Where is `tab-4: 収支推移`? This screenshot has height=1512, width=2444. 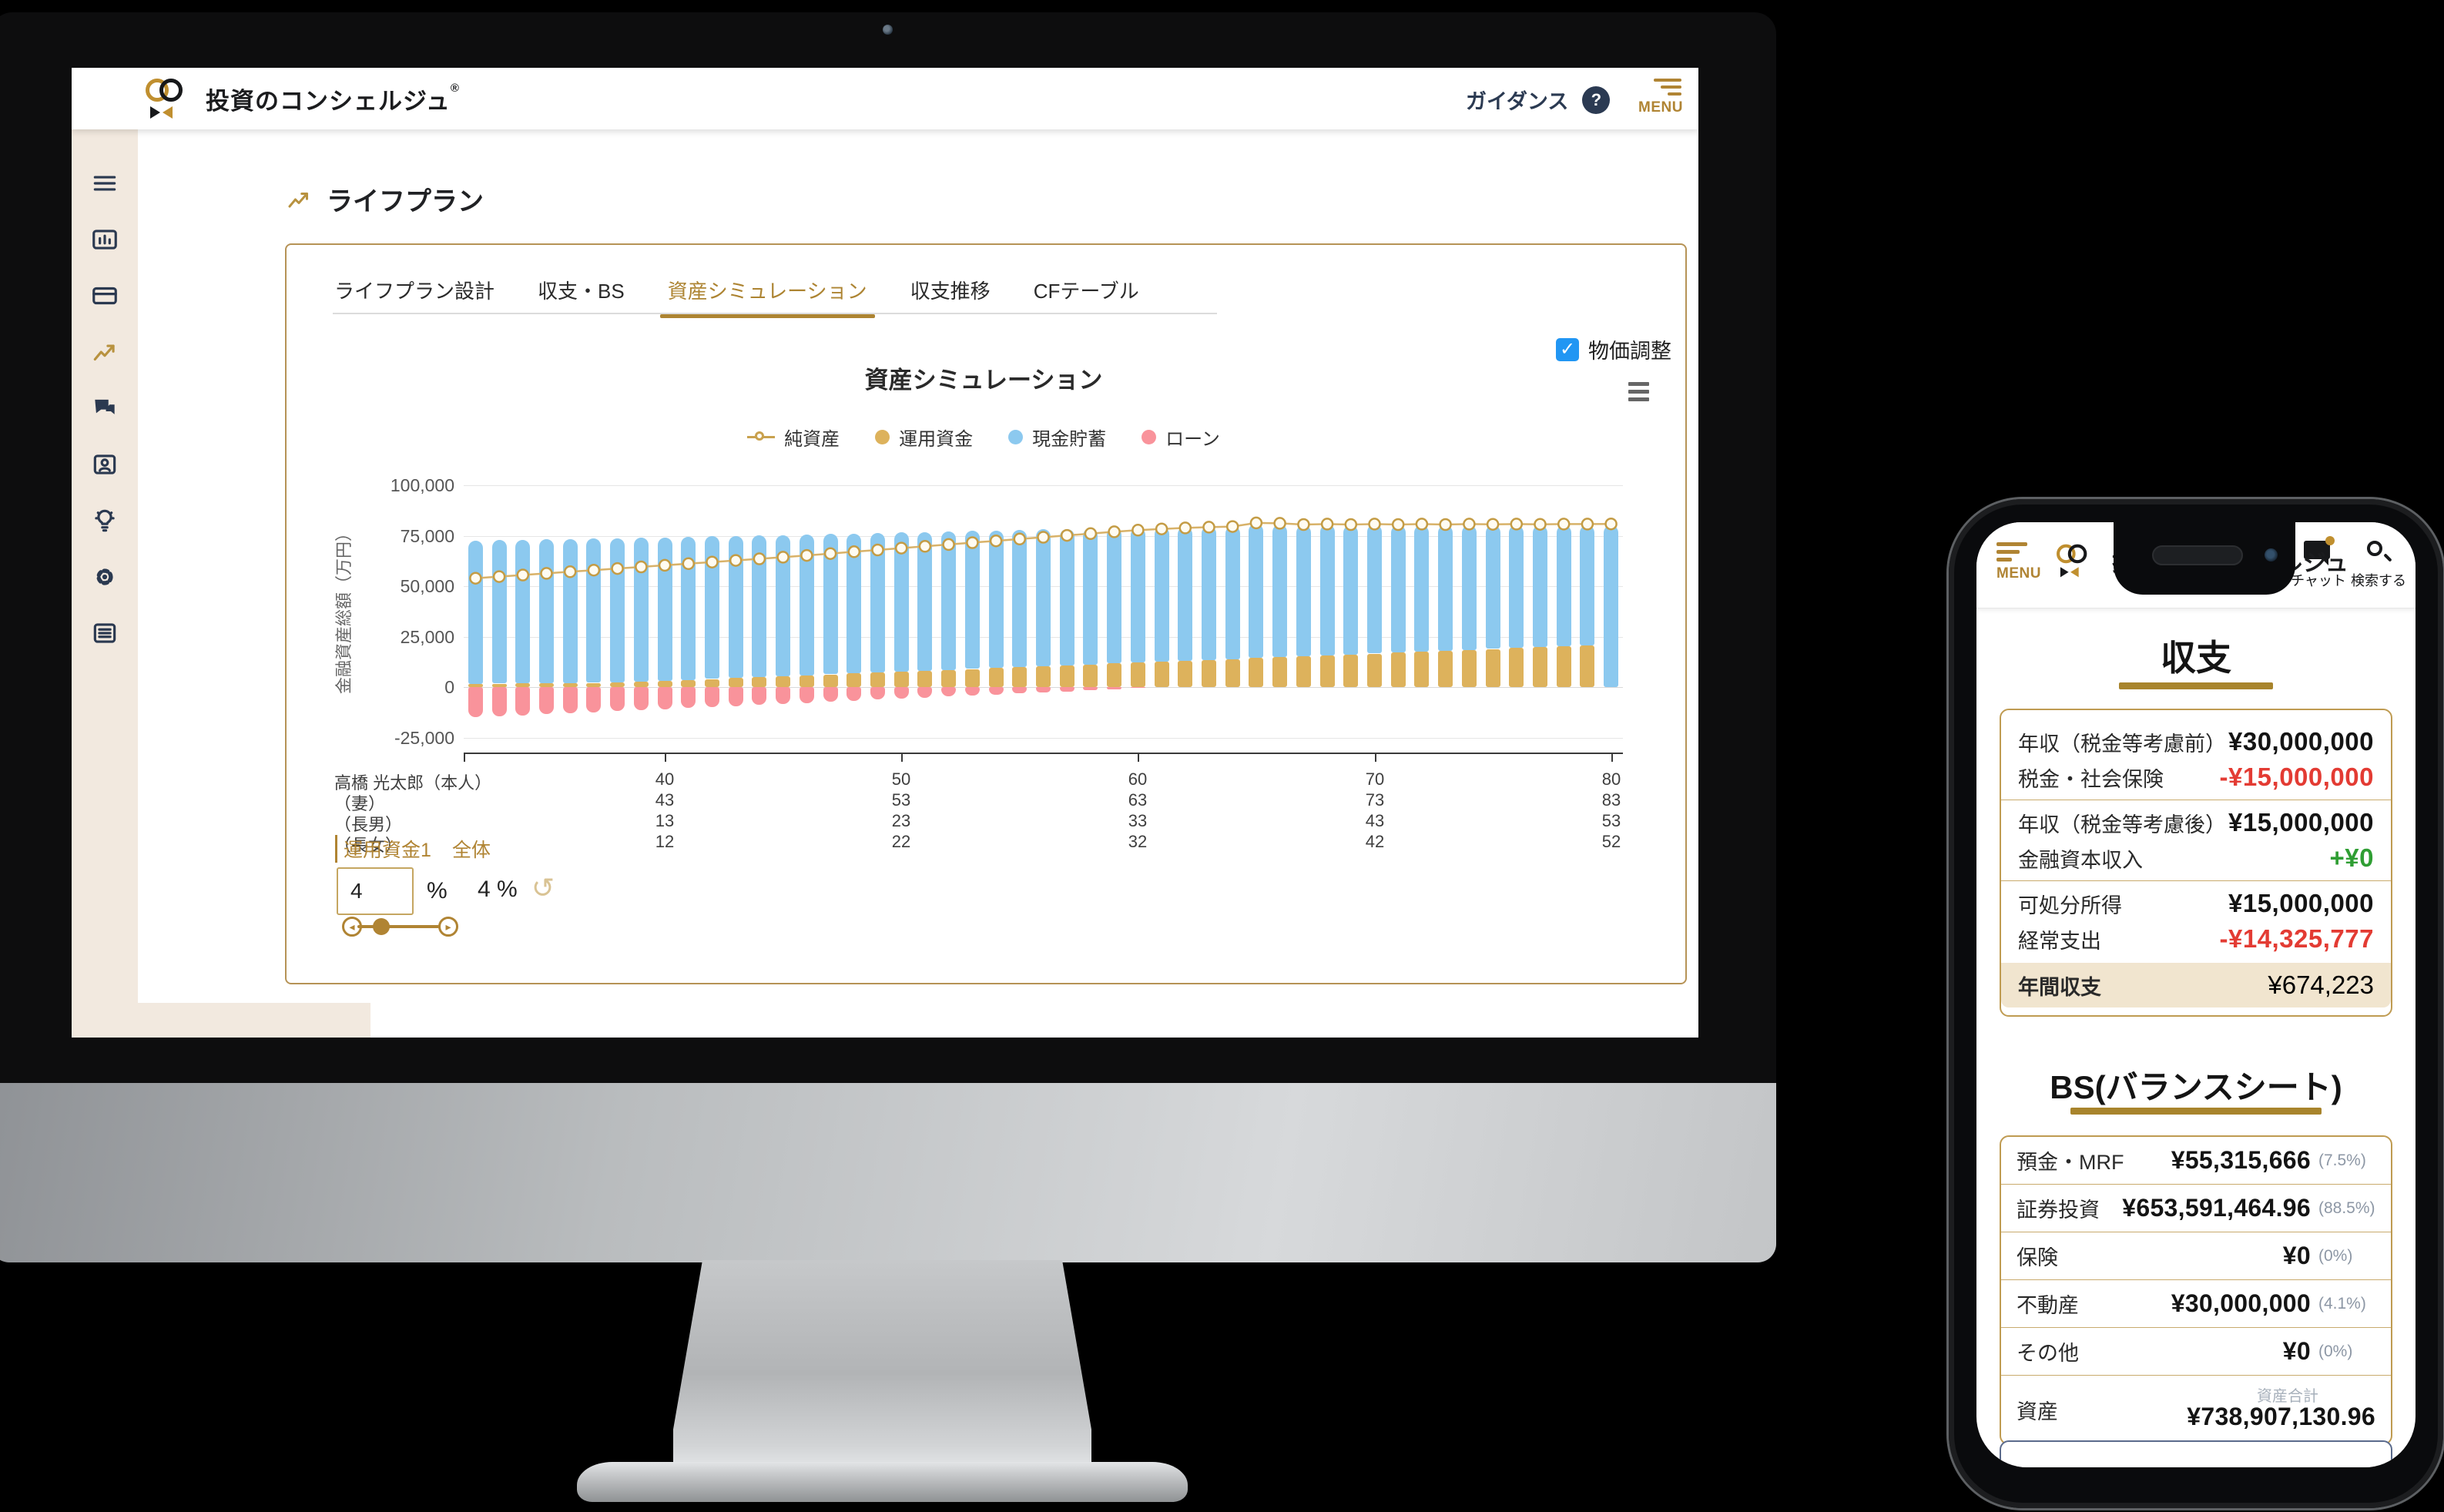
tab-4: 収支推移 is located at coordinates (950, 291).